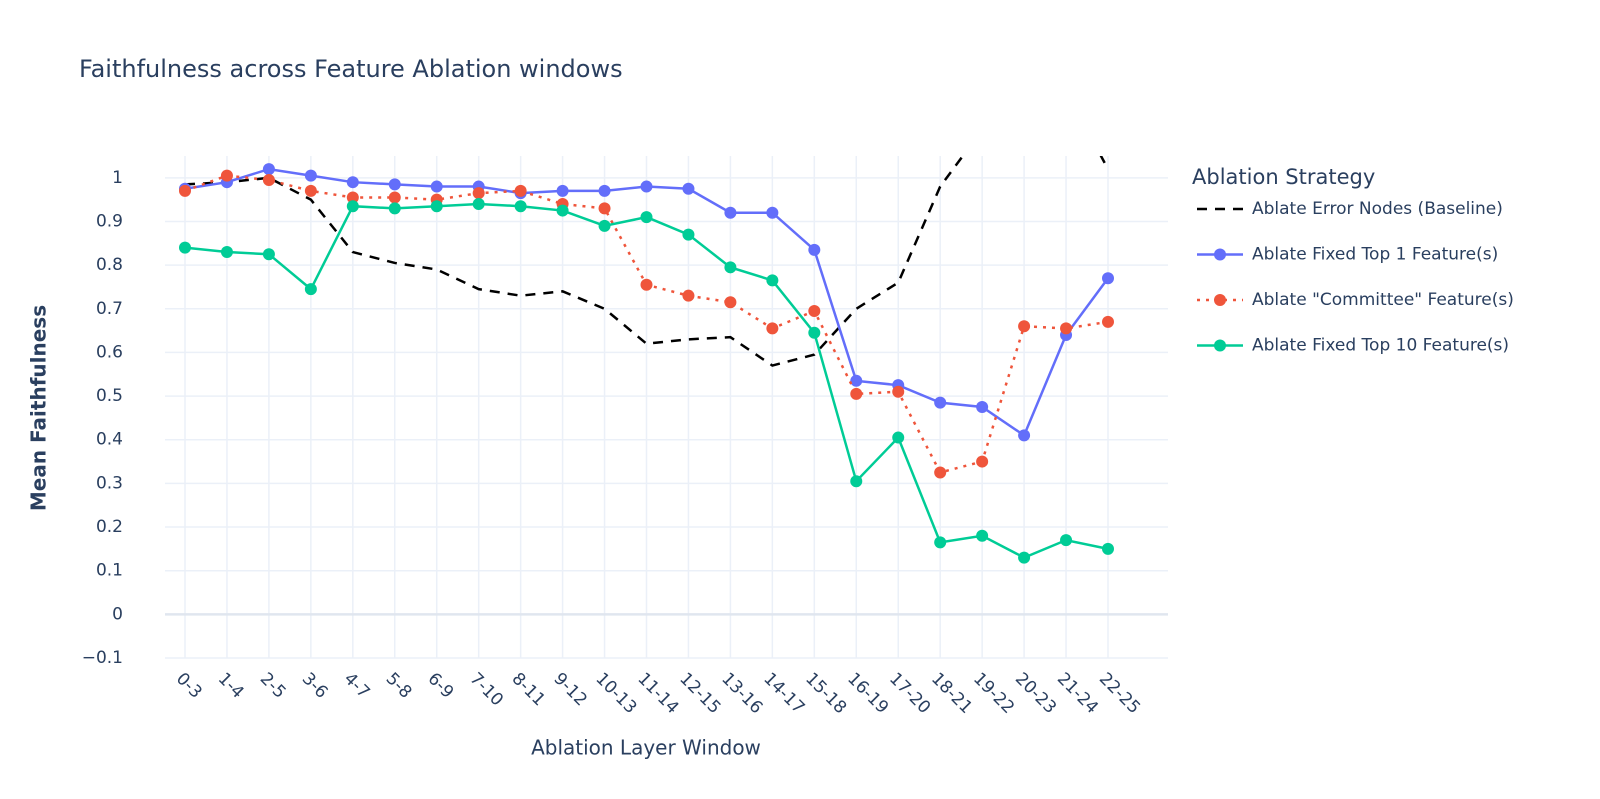 This screenshot has height=799, width=1600. What do you see at coordinates (117, 178) in the screenshot?
I see `y-tick-label: 1` at bounding box center [117, 178].